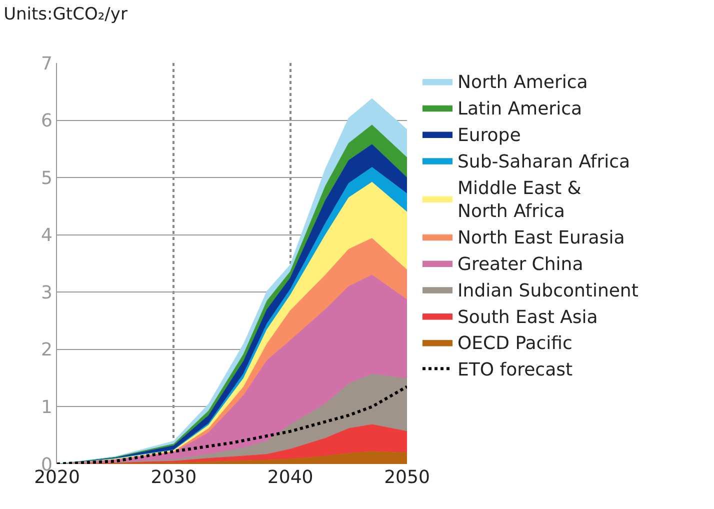 The height and width of the screenshot is (509, 714). What do you see at coordinates (46, 235) in the screenshot?
I see `y-tick-label: 4` at bounding box center [46, 235].